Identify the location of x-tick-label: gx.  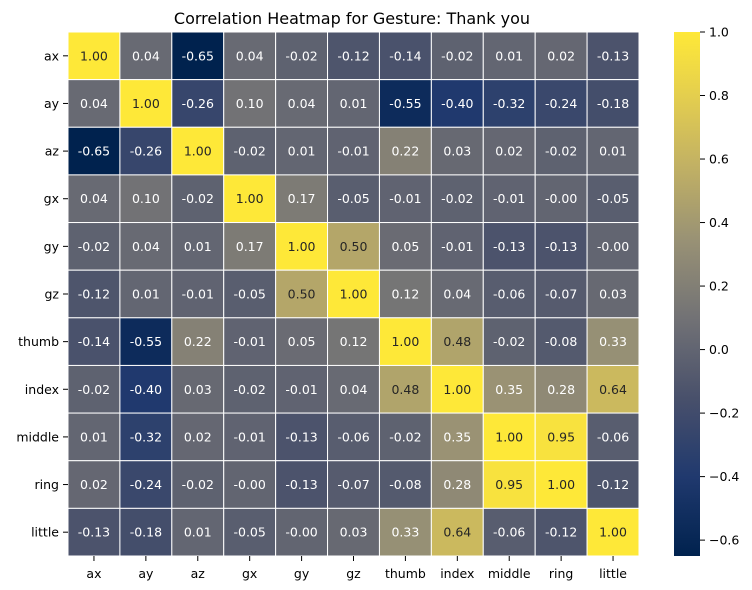
(249, 573).